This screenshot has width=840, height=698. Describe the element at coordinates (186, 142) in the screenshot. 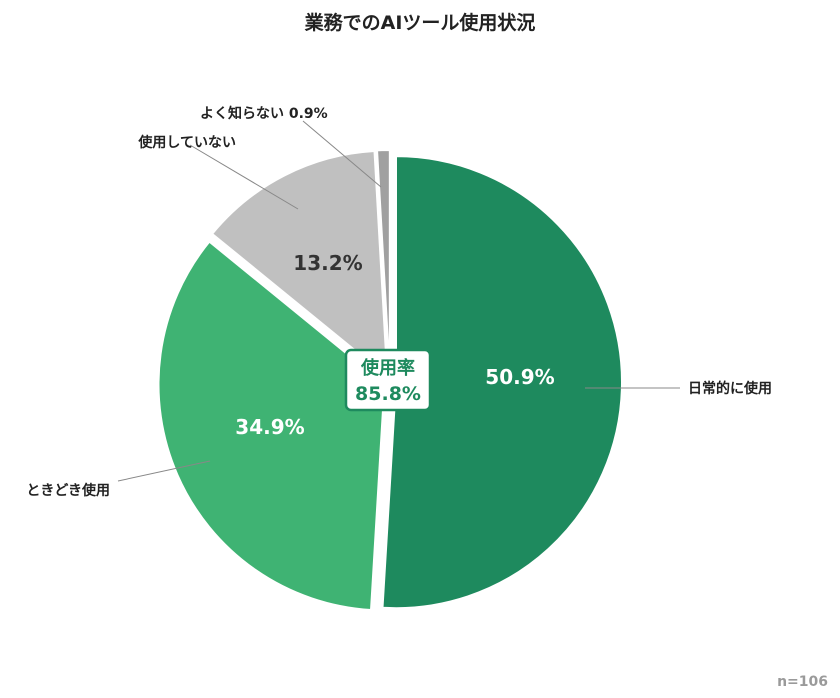

I see `slice-label-not-using: 使用していない` at that location.